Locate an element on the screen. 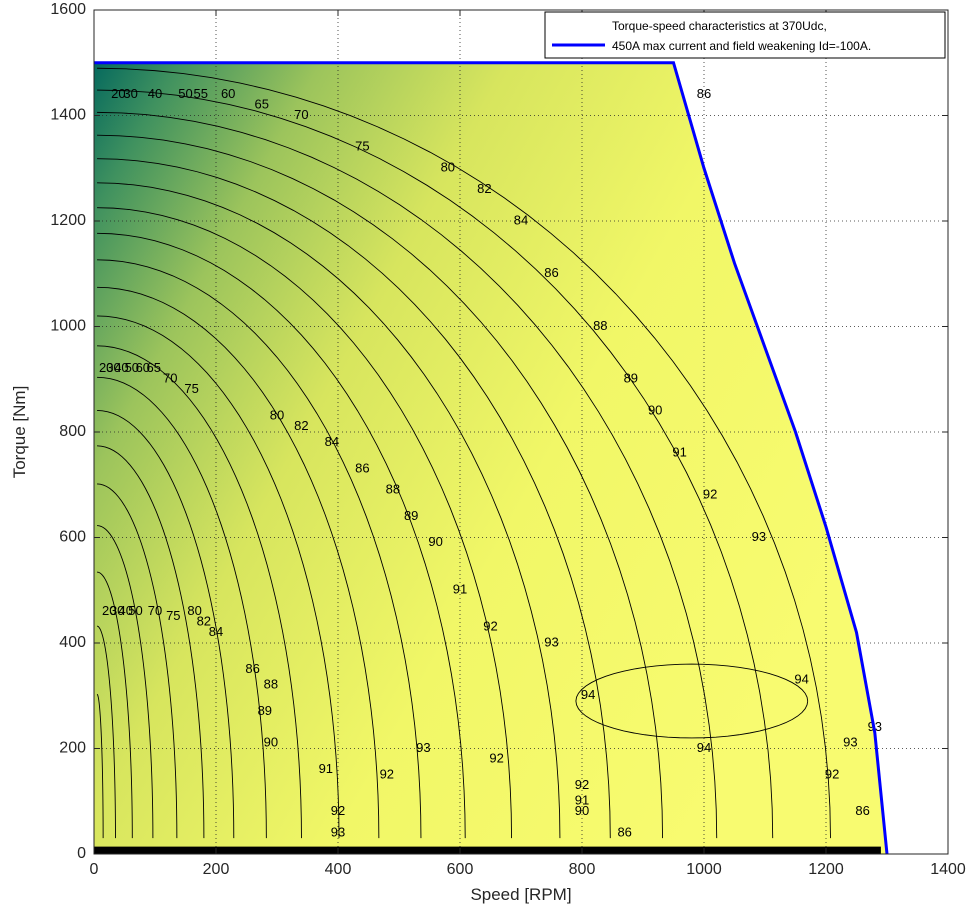  y-axis-label: Torque [Nm] is located at coordinates (19, 432).